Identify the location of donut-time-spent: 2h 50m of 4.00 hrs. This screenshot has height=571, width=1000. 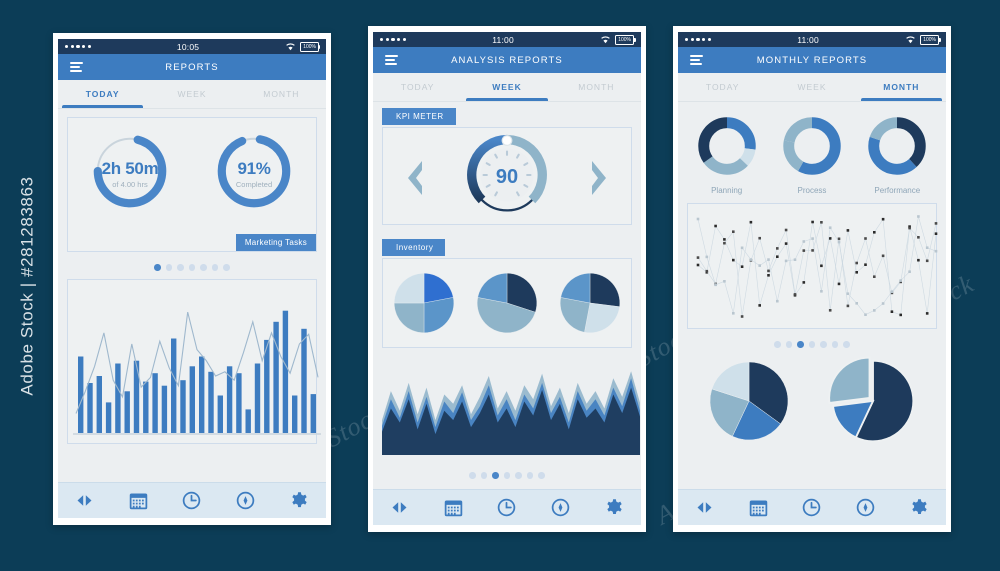
(130, 173).